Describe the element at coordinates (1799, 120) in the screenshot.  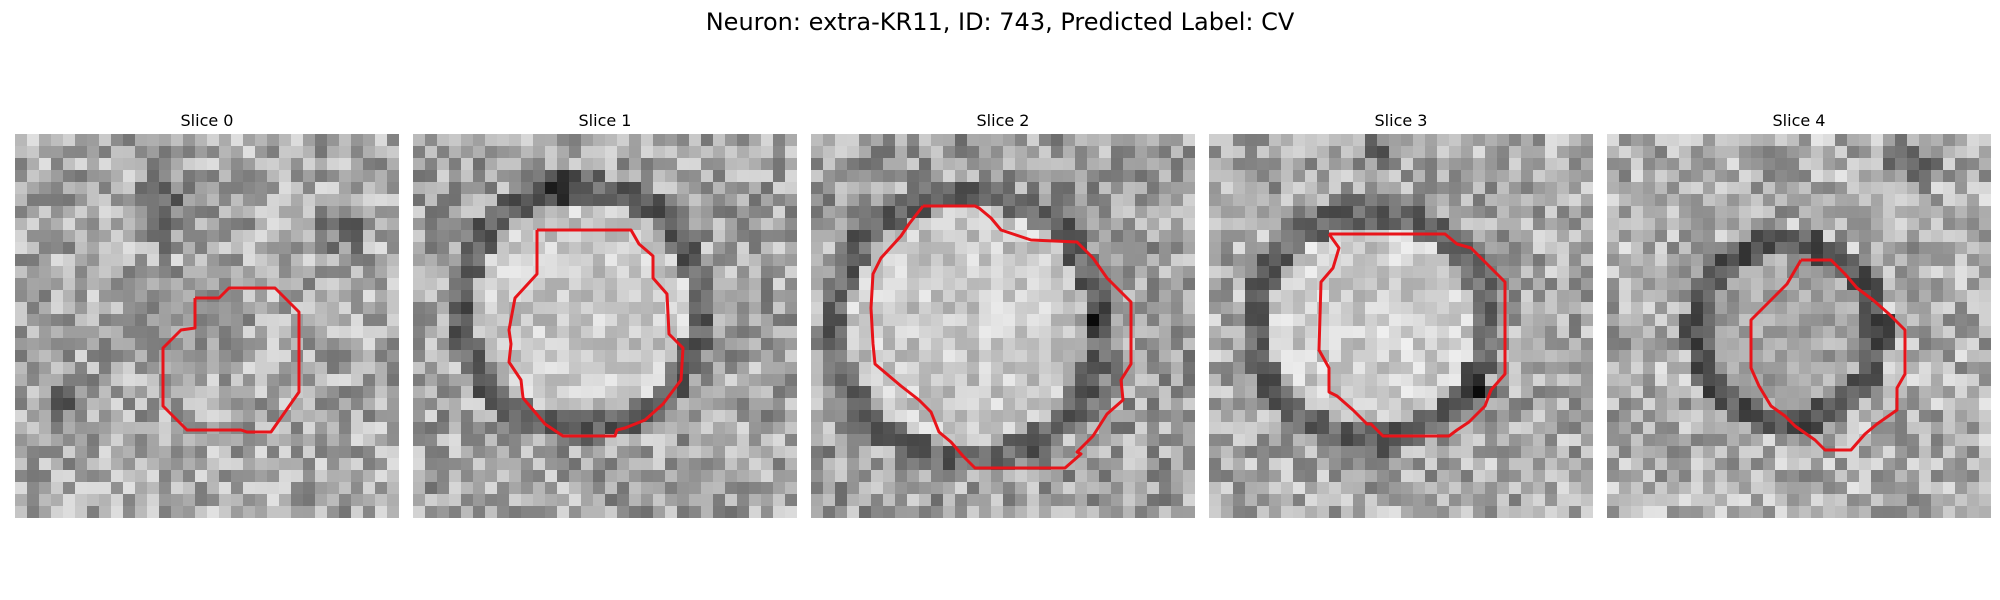
I see `slice-title-4: Slice 4` at that location.